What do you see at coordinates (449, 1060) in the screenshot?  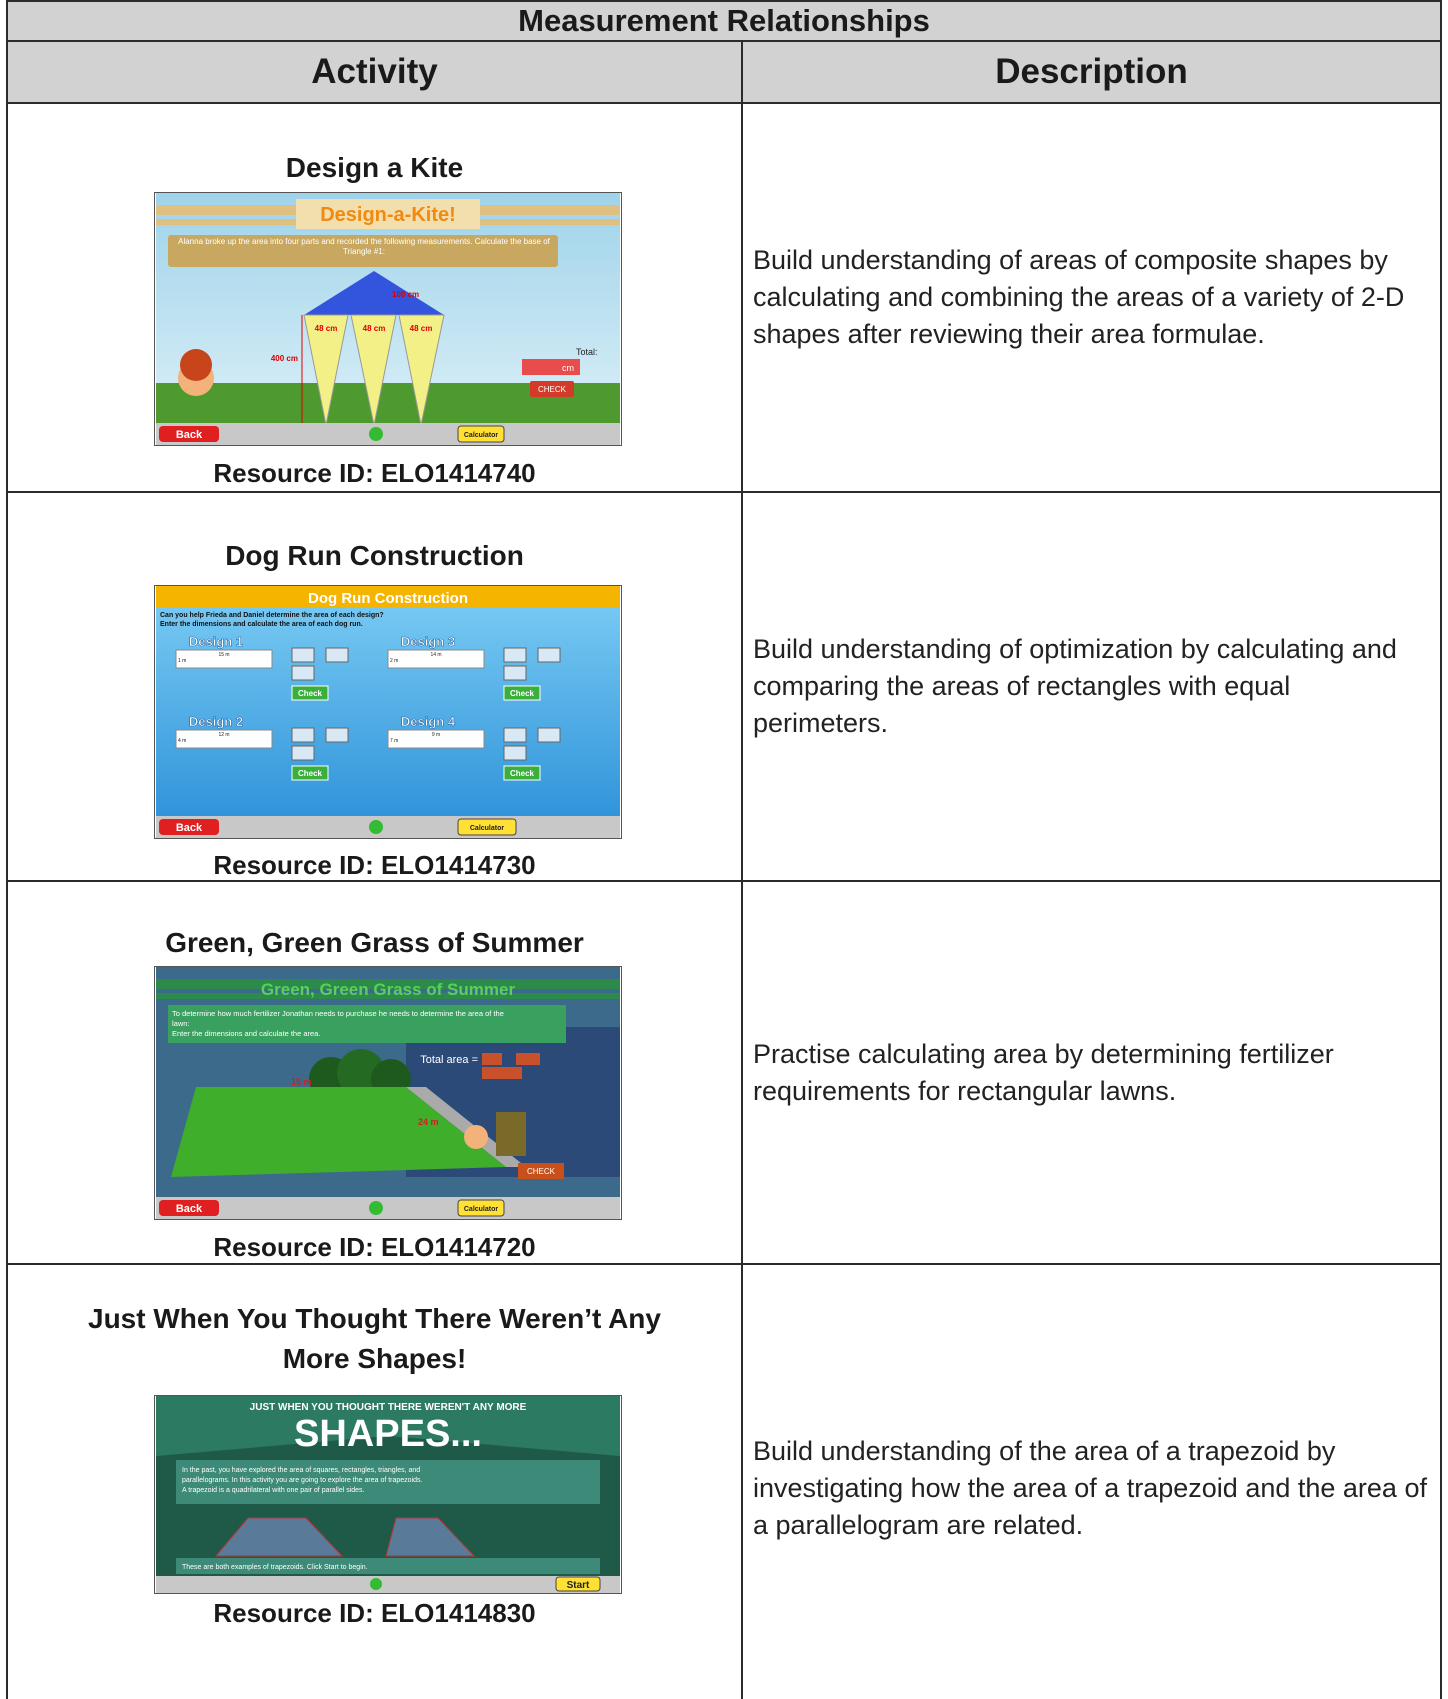 I see `total-area-label: Total area =` at bounding box center [449, 1060].